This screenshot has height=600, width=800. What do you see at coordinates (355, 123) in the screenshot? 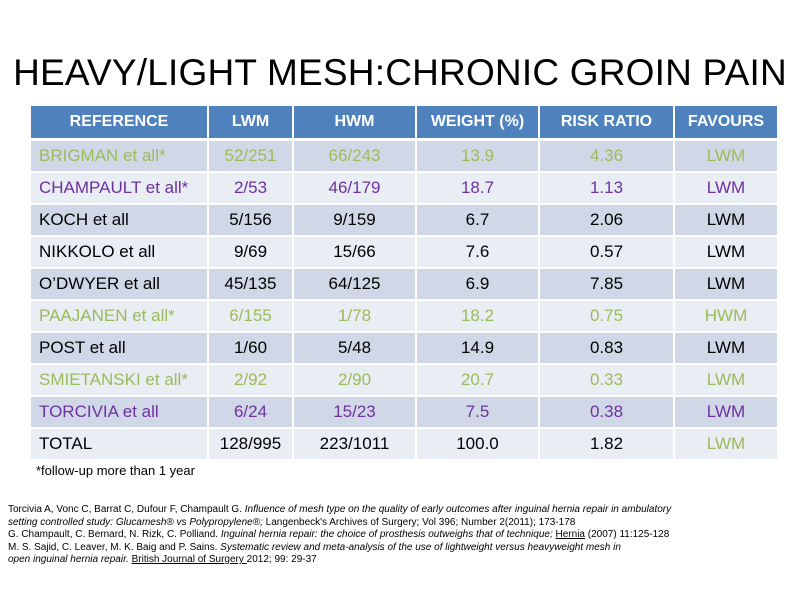
I see `header-hwm: HWM` at bounding box center [355, 123].